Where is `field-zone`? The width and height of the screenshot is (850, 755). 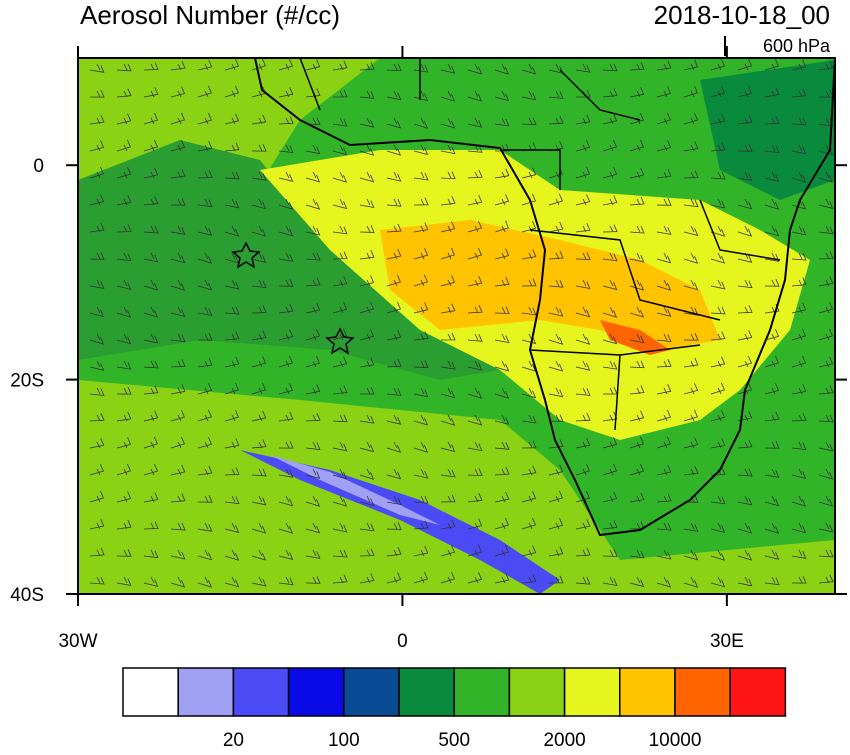 field-zone is located at coordinates (635, 337).